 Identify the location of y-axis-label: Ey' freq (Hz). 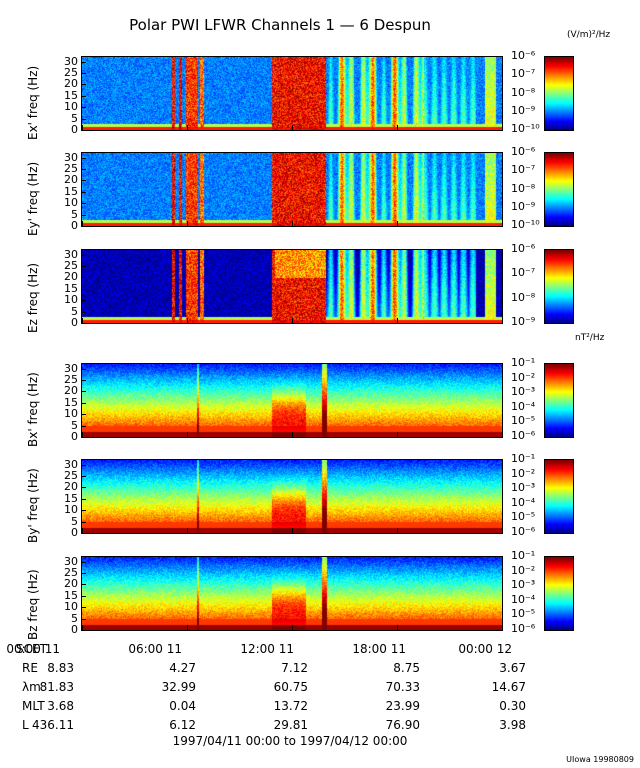
(33, 198).